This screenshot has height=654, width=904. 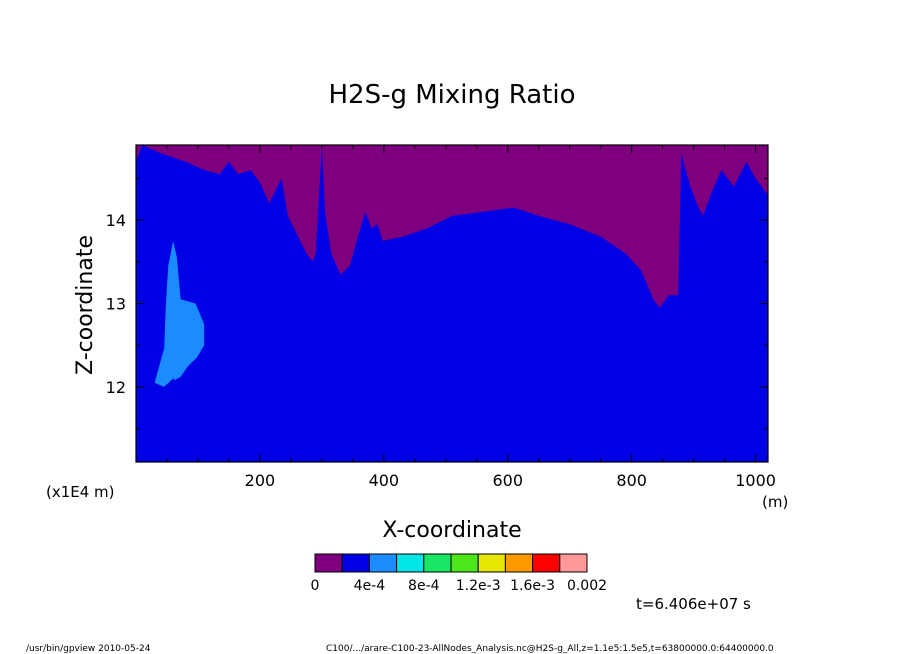 I want to click on colorbar-label-5: 1.6e-3, so click(x=532, y=586).